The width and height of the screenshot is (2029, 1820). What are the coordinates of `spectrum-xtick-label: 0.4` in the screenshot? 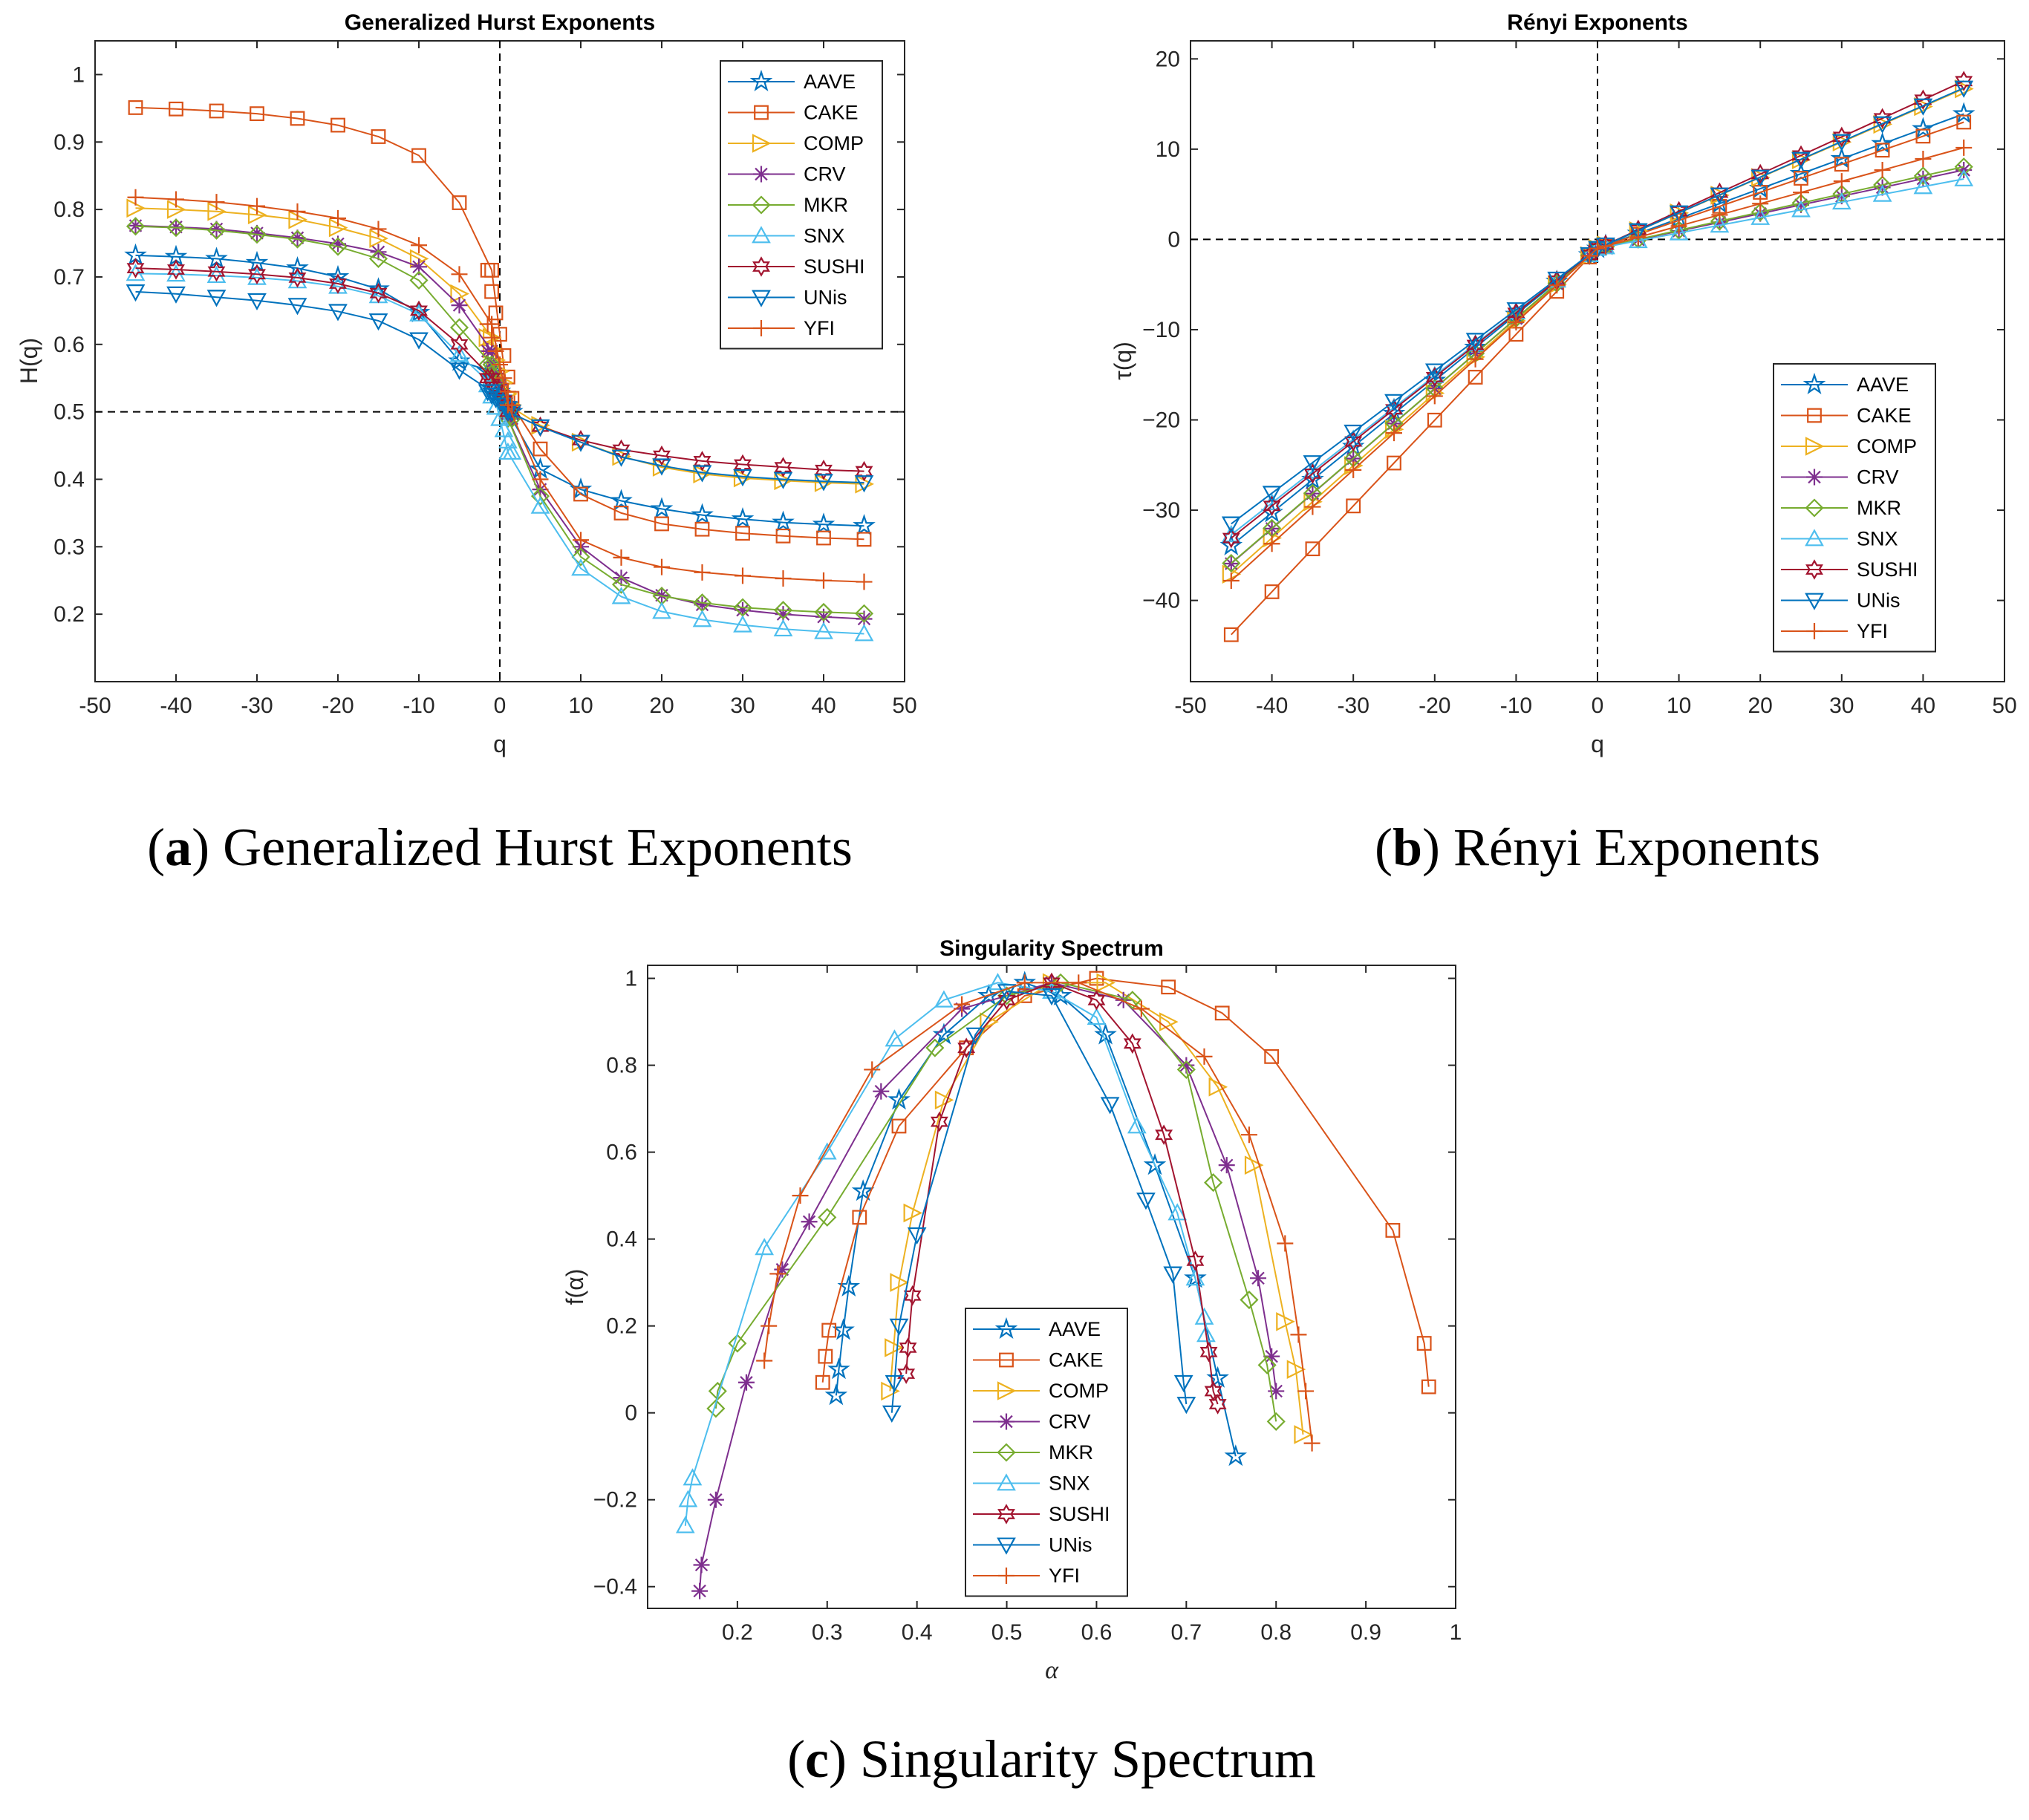 It's located at (917, 1632).